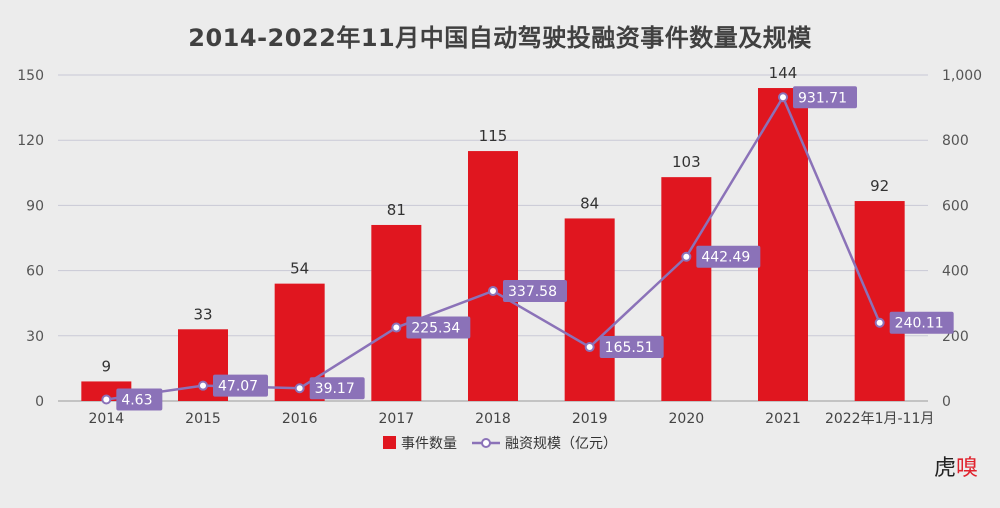 This screenshot has height=508, width=1000. I want to click on x-axis-tick-label: 2021, so click(783, 419).